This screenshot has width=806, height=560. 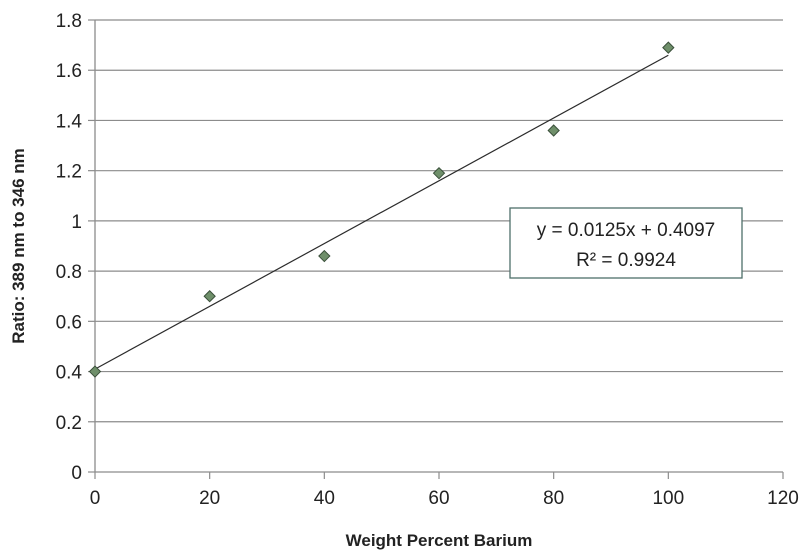 What do you see at coordinates (553, 498) in the screenshot?
I see `x-tick-label: 80` at bounding box center [553, 498].